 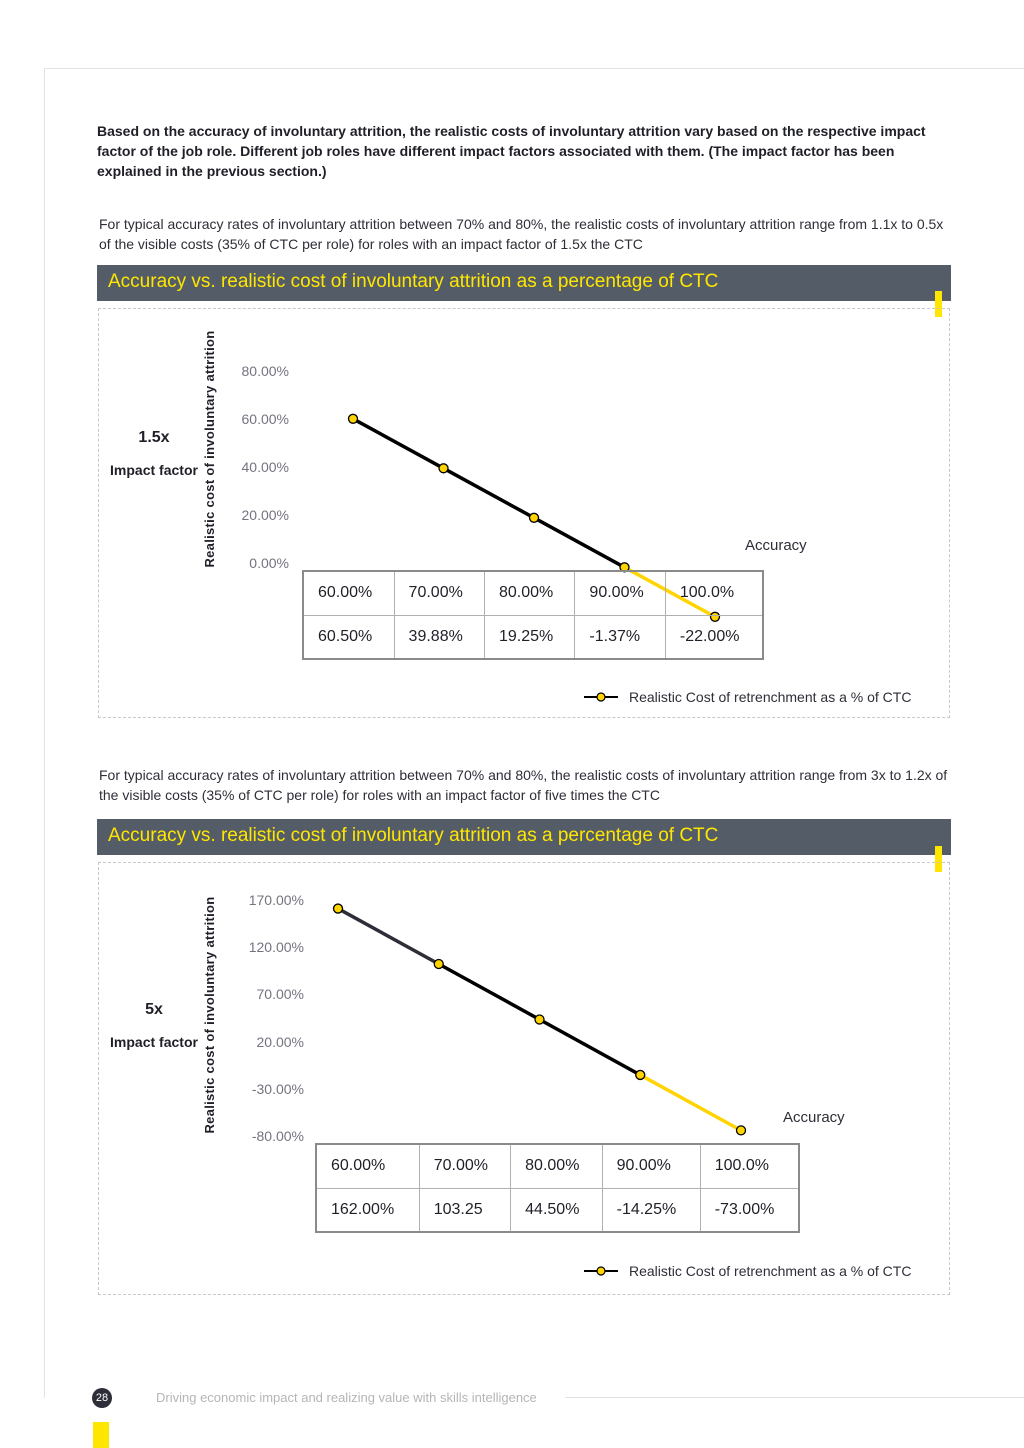 What do you see at coordinates (44, 733) in the screenshot?
I see `page-frame-left` at bounding box center [44, 733].